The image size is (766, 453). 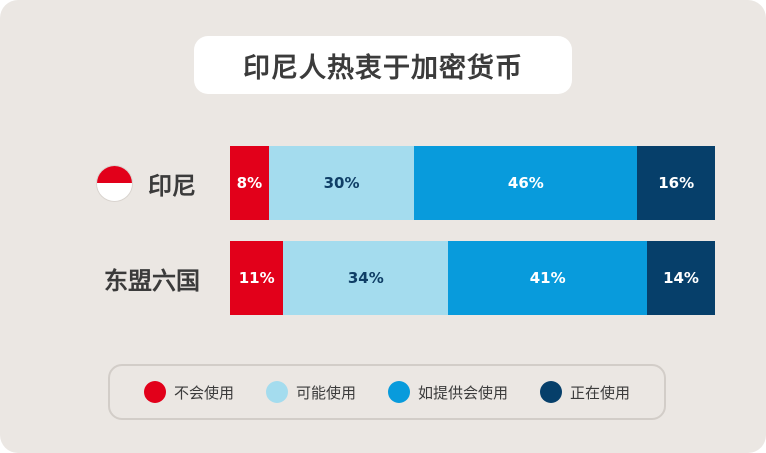 I want to click on category-label: 东盟六国, so click(x=152, y=280).